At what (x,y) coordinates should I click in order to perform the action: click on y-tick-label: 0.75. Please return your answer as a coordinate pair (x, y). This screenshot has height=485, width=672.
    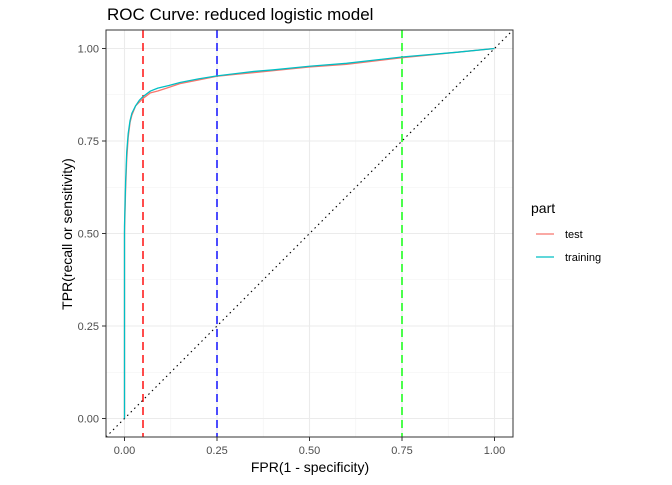
    Looking at the image, I should click on (88, 142).